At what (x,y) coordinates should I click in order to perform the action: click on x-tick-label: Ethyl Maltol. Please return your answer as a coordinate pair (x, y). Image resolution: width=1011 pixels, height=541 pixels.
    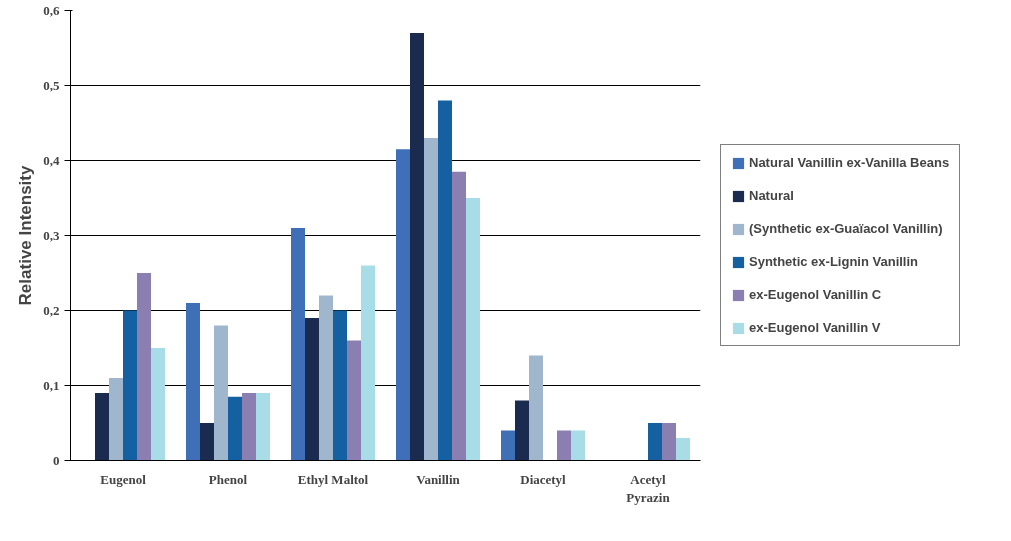
    Looking at the image, I should click on (333, 479).